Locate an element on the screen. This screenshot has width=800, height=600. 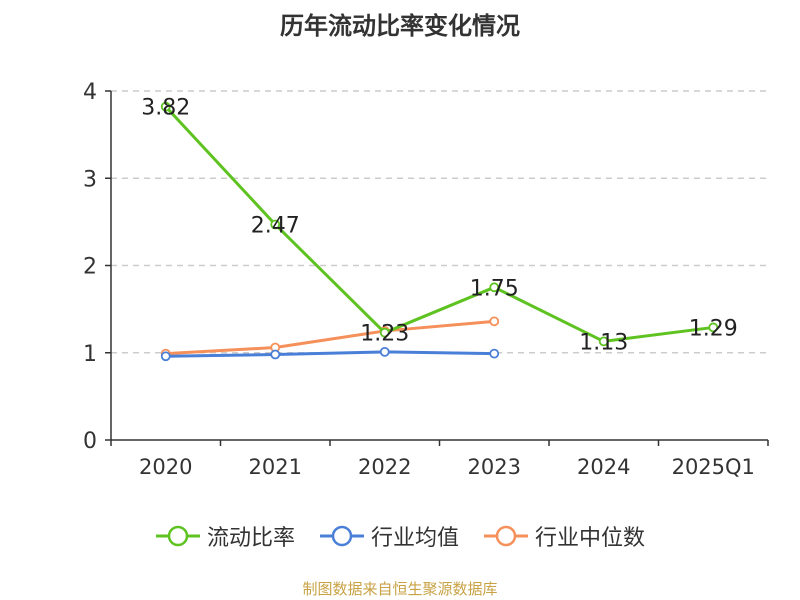
data-label: 1.13 is located at coordinates (603, 342).